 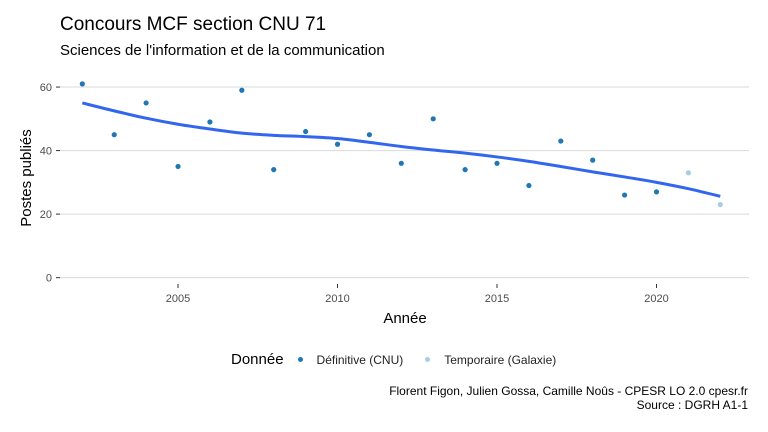 I want to click on data-point-definitive-2008, so click(x=274, y=170).